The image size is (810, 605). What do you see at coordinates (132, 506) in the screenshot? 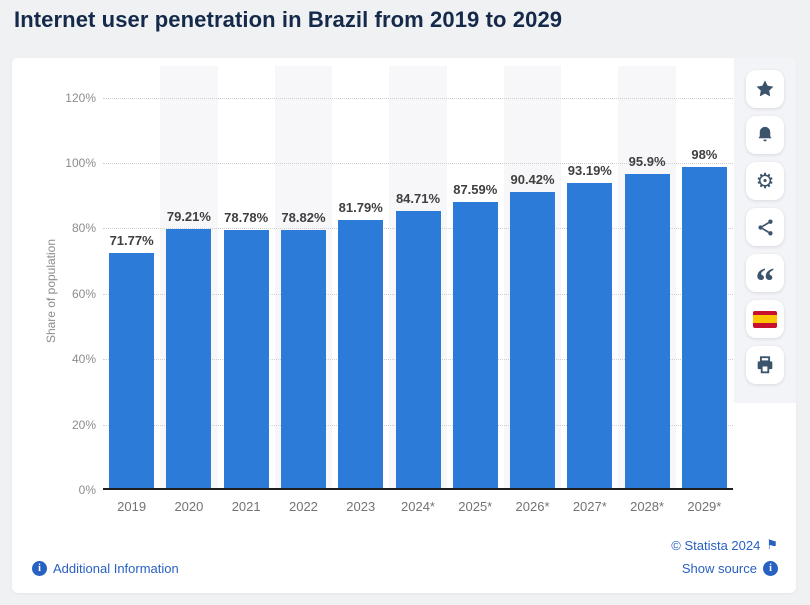
I see `x-tick-label: 2019` at bounding box center [132, 506].